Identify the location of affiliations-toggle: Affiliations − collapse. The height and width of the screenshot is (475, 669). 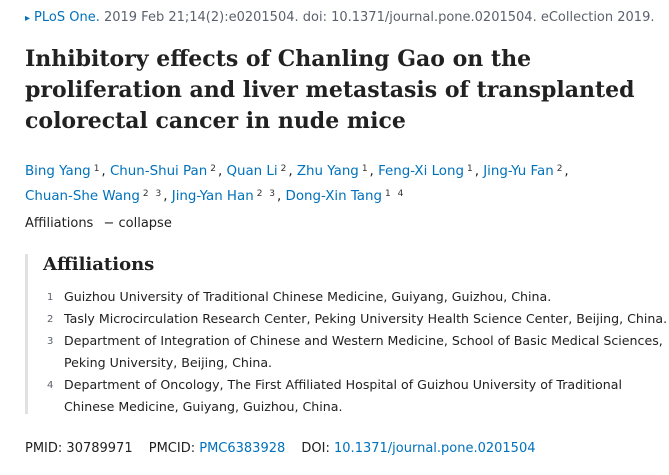
(98, 224).